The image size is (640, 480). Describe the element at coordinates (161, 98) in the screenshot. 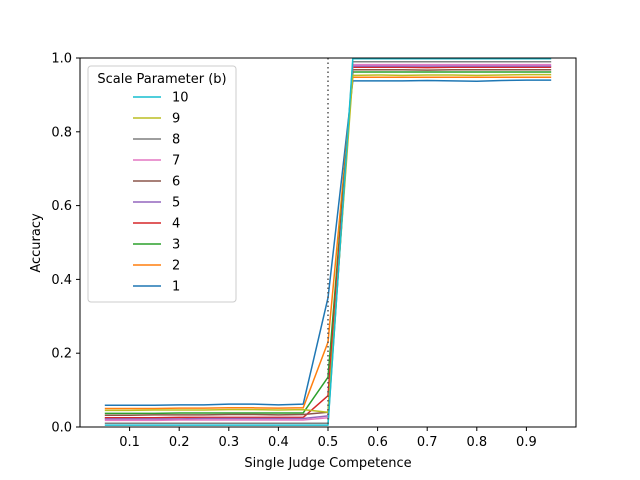

I see `legend-item-10: 10` at that location.